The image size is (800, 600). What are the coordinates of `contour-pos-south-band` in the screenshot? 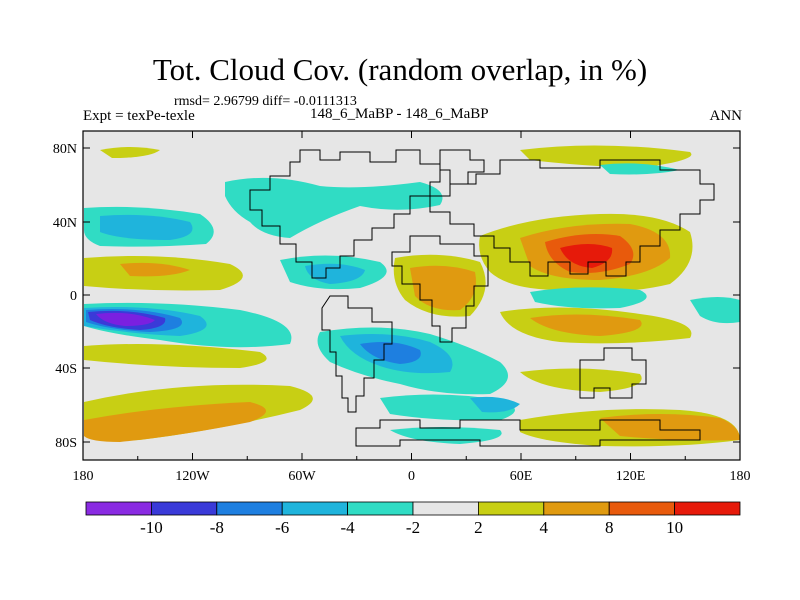 It's located at (175, 356).